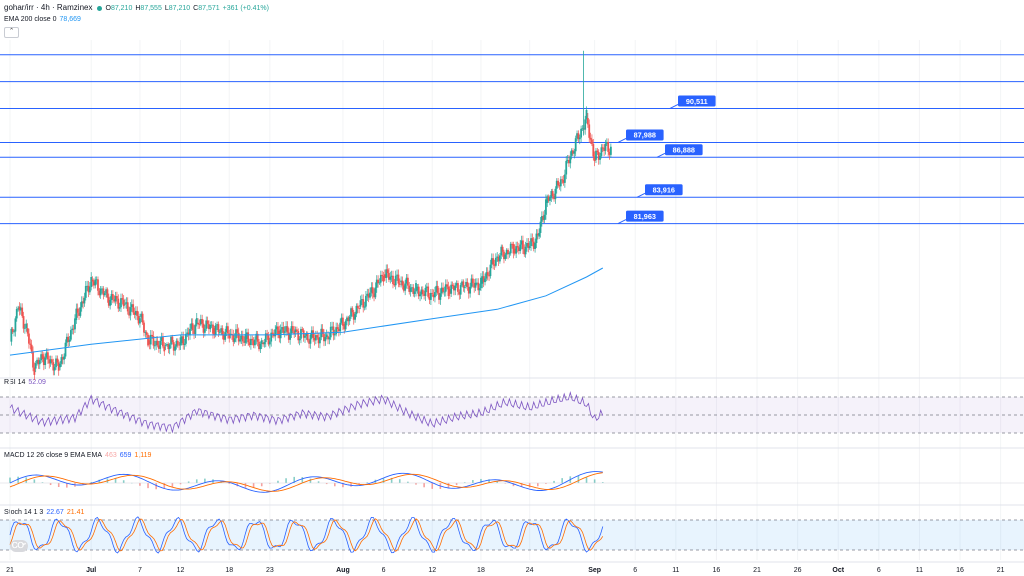 This screenshot has width=1024, height=576. I want to click on price-level-tag: 90,511, so click(692, 102).